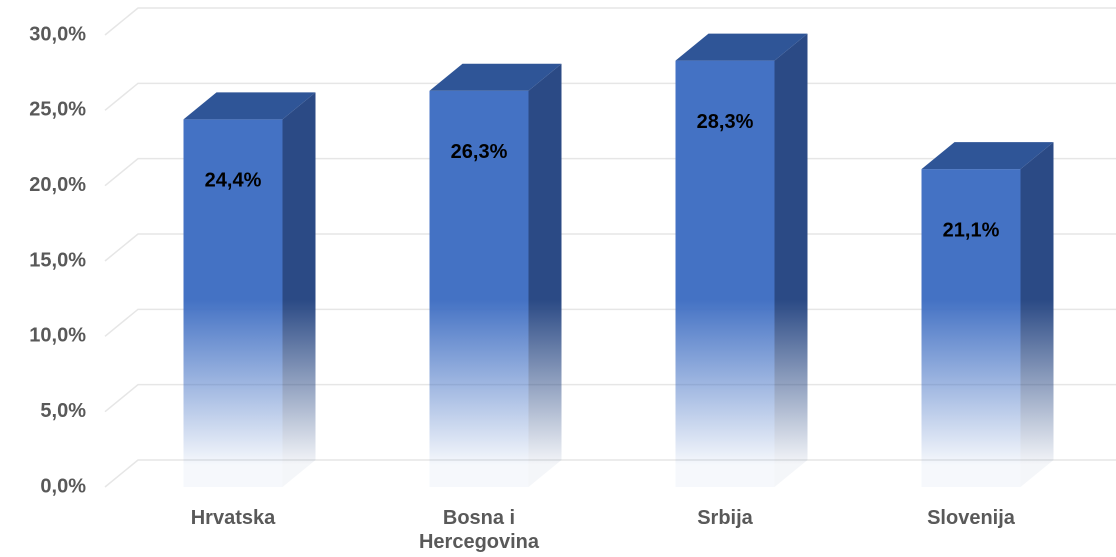  I want to click on data-label: 26,3%, so click(479, 152).